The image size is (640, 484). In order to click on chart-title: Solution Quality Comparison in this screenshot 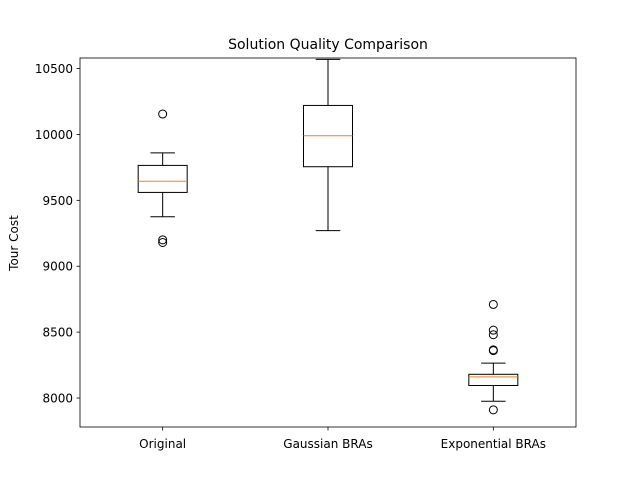, I will do `click(328, 45)`.